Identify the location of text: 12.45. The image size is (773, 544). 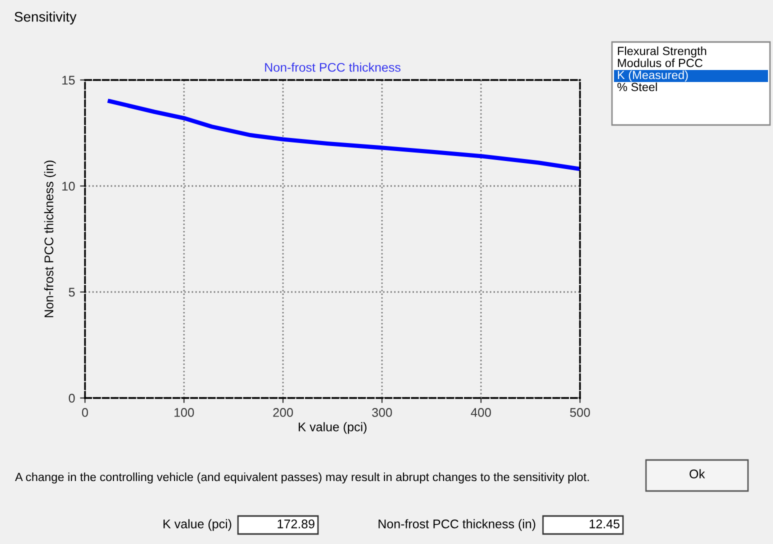
(605, 524).